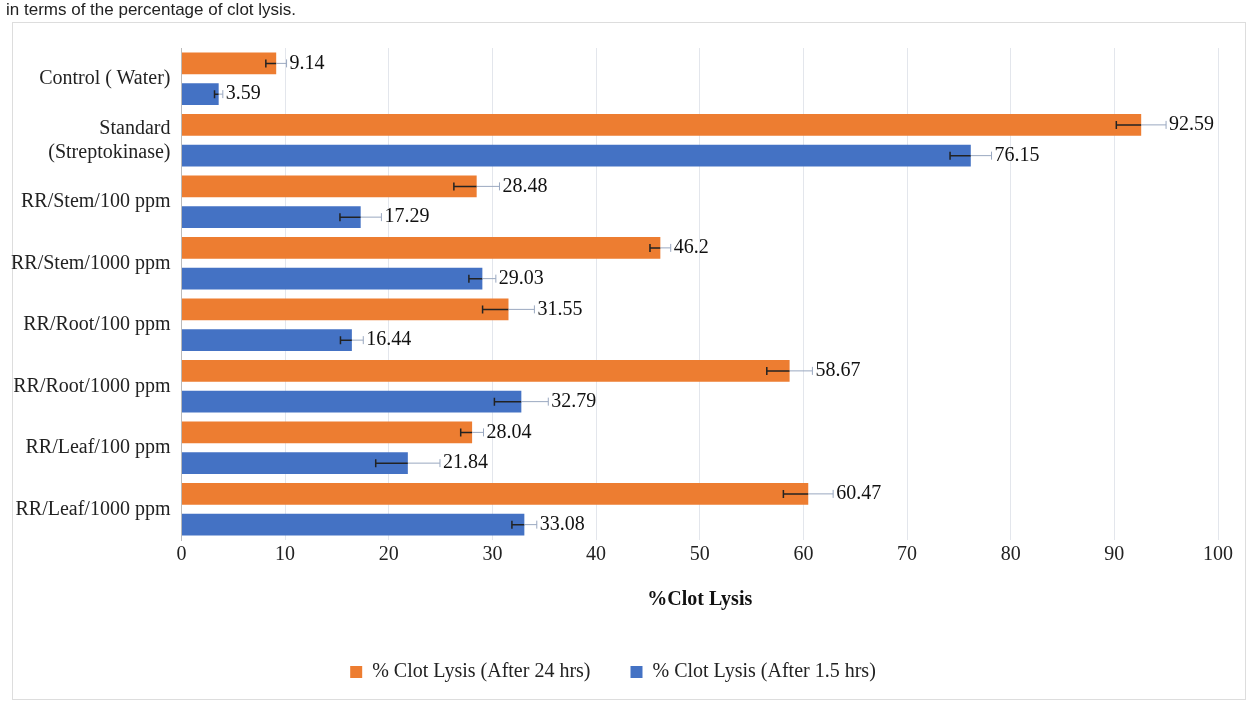  Describe the element at coordinates (596, 553) in the screenshot. I see `x-tick-label: 40` at that location.